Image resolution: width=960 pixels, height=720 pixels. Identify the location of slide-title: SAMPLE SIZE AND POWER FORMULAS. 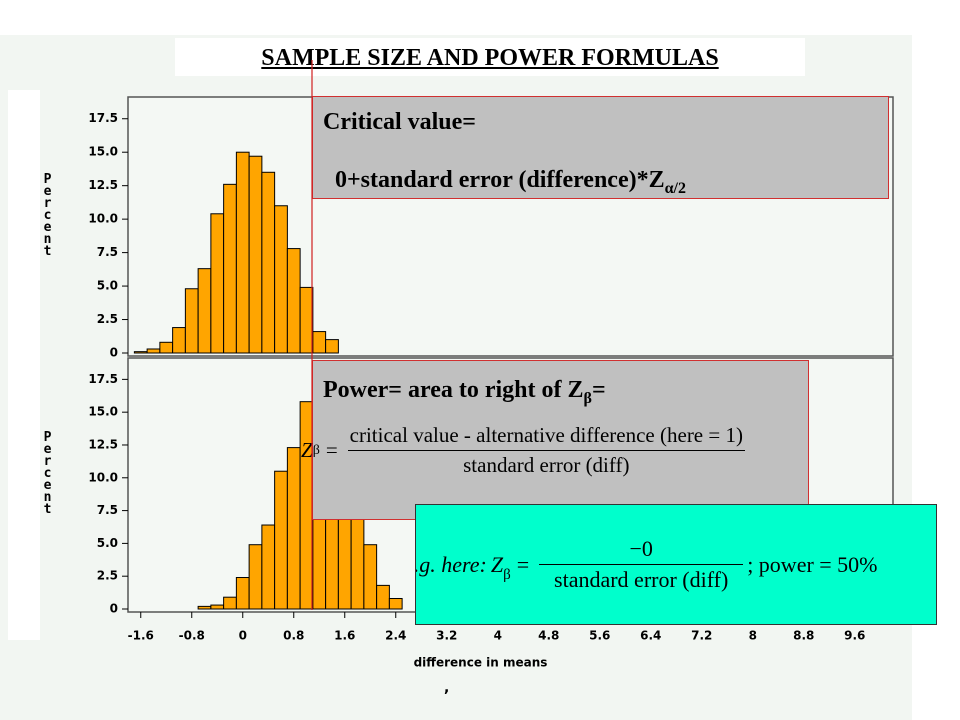
(490, 57).